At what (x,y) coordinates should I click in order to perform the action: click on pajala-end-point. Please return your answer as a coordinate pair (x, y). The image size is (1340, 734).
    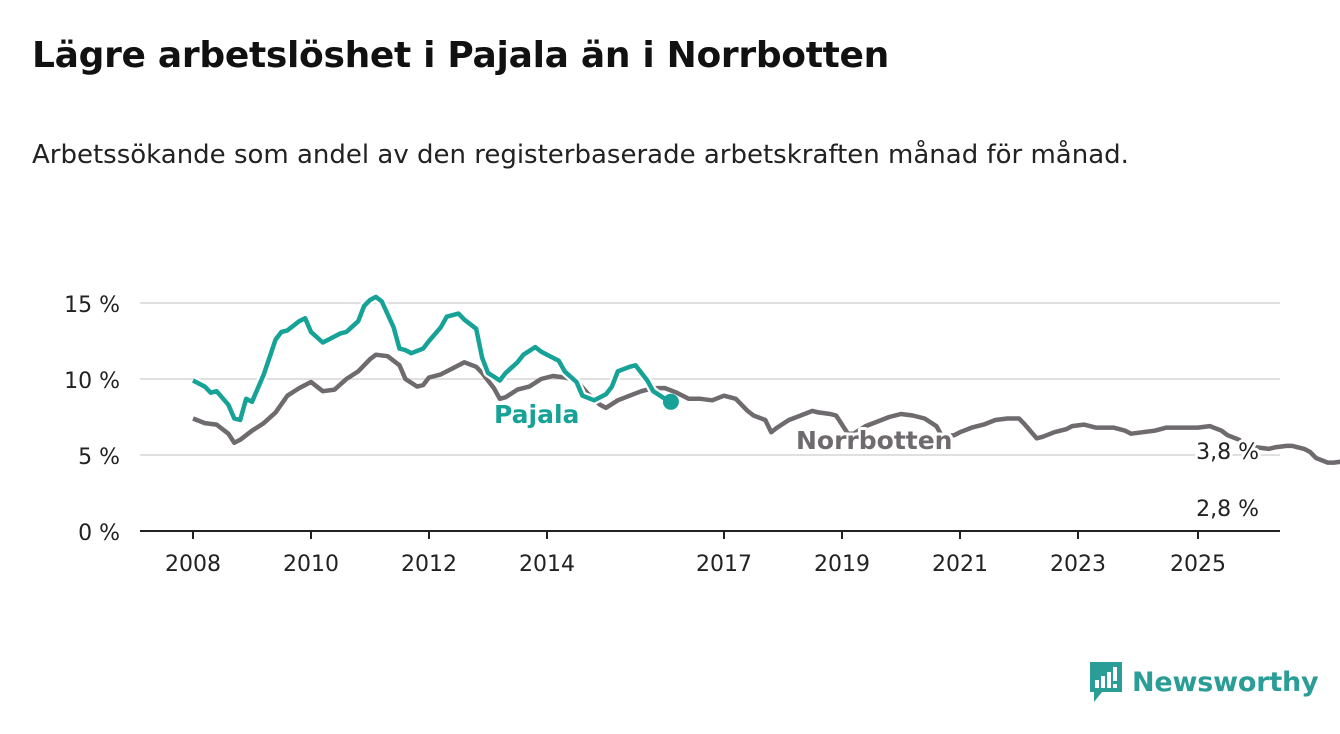
    Looking at the image, I should click on (670, 401).